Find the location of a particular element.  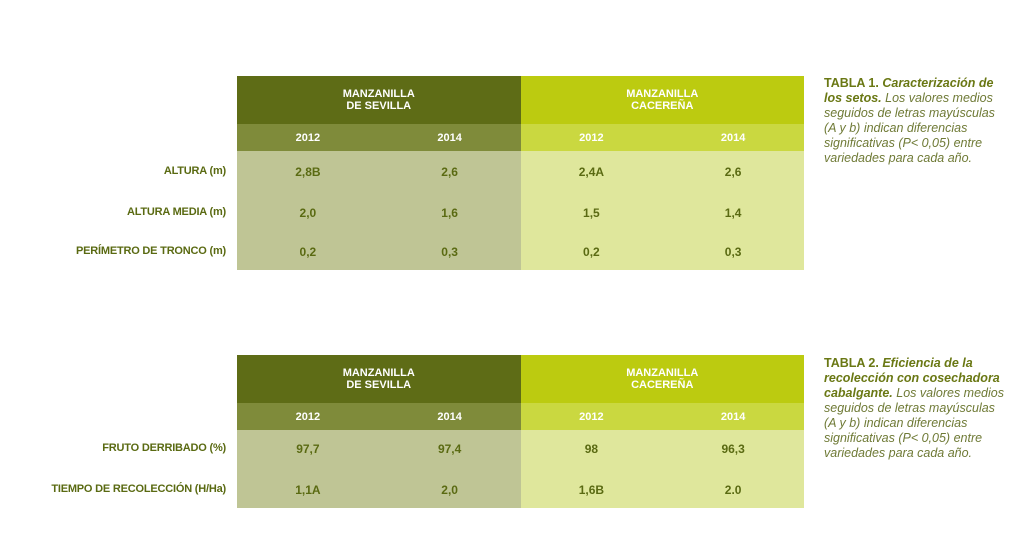

row-label: ALTURA MEDIA (m) is located at coordinates (176, 212).